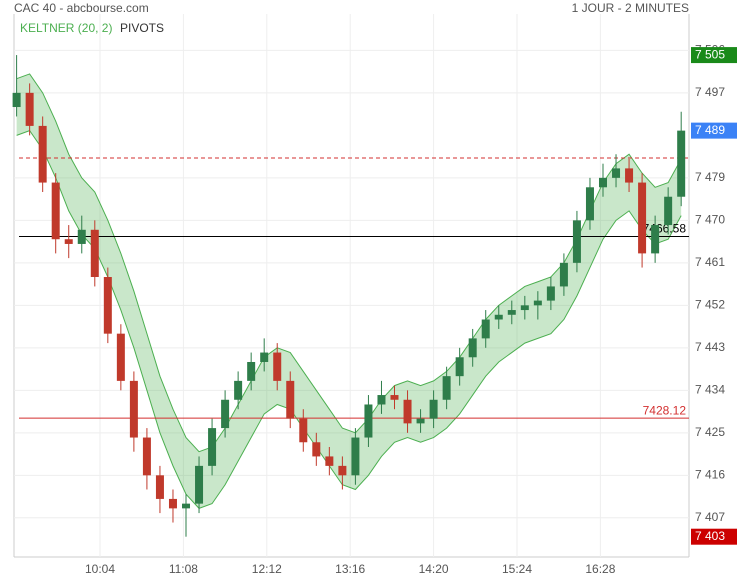 This screenshot has width=739, height=580. Describe the element at coordinates (710, 432) in the screenshot. I see `y-tick-label: 7 425` at that location.